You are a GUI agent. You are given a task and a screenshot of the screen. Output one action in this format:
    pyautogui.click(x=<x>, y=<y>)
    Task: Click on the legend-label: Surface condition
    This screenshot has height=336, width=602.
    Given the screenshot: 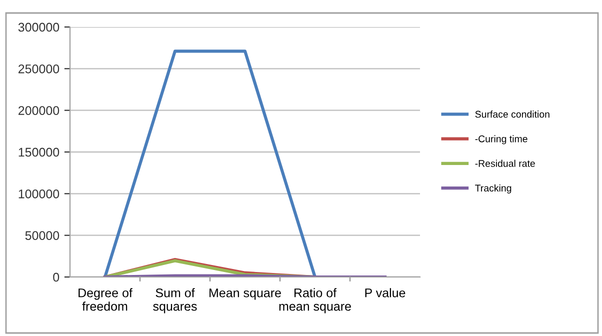 What is the action you would take?
    pyautogui.click(x=512, y=114)
    